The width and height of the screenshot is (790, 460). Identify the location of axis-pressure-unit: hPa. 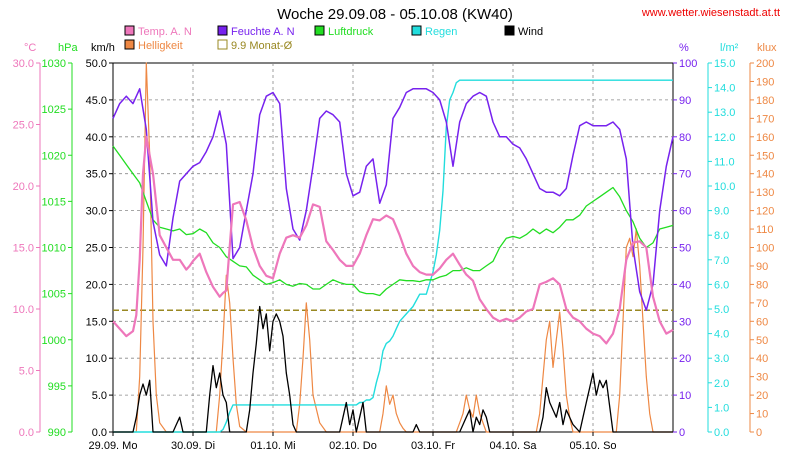
(68, 48).